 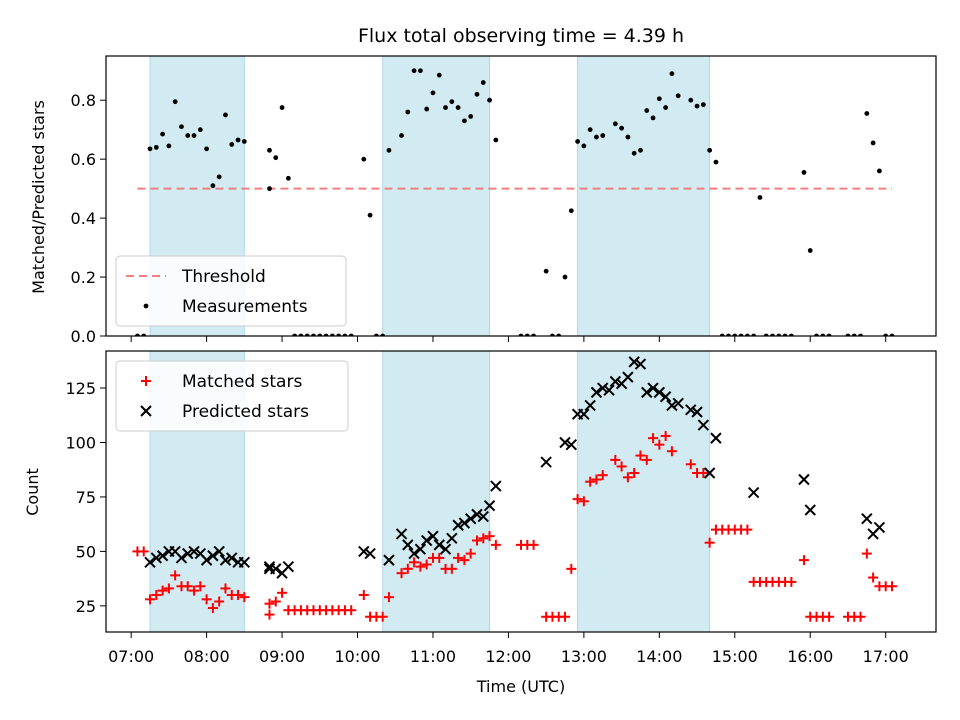 What do you see at coordinates (224, 412) in the screenshot?
I see `legend-entry-predicted-stars: Predicted stars` at bounding box center [224, 412].